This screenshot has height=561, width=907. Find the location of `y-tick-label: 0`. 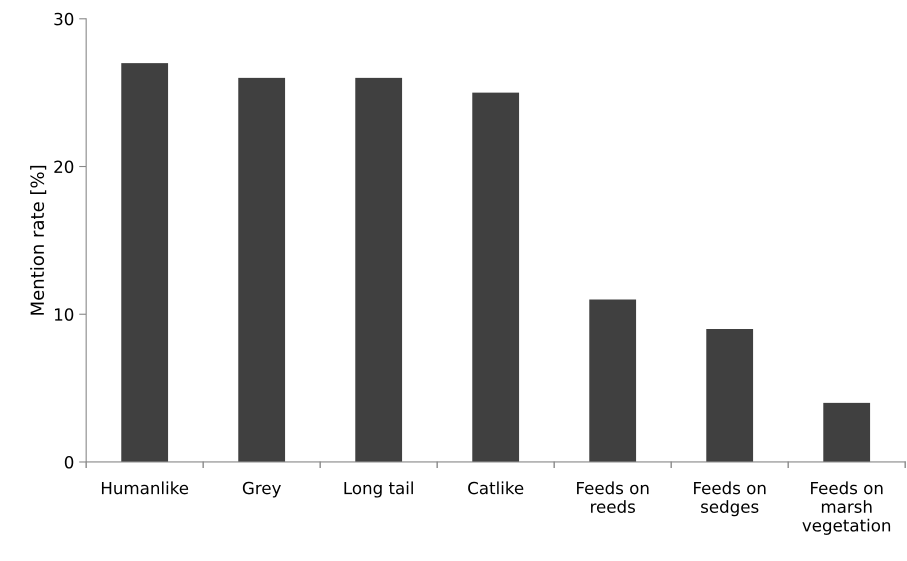

y-tick-label: 0 is located at coordinates (69, 462).